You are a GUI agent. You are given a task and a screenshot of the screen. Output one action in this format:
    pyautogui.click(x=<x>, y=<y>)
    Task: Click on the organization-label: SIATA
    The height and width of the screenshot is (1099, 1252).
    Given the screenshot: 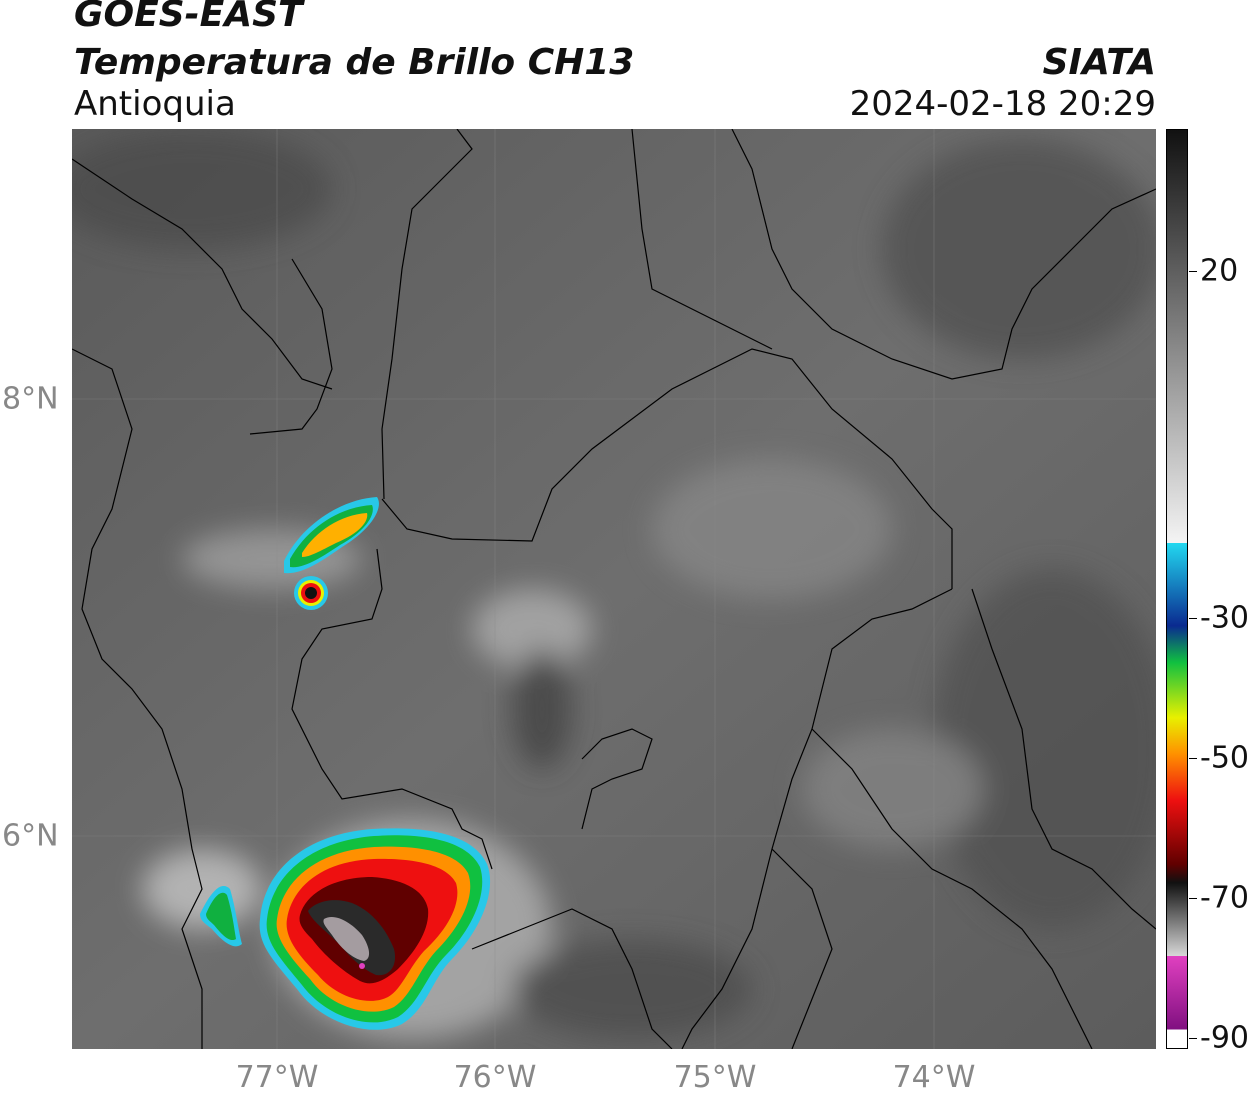 What is the action you would take?
    pyautogui.click(x=1099, y=62)
    